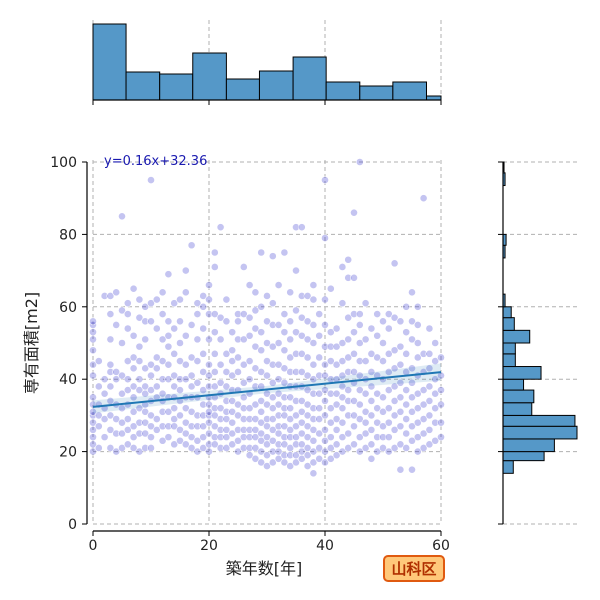  Describe the element at coordinates (513, 384) in the screenshot. I see `right-hist-bar` at that location.